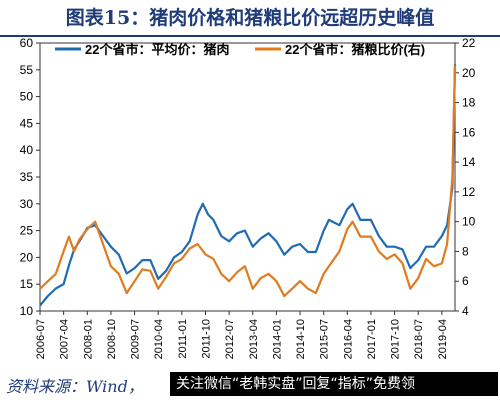 Image resolution: width=500 pixels, height=403 pixels. Describe the element at coordinates (27, 150) in the screenshot. I see `y-left-tick-label: 40` at that location.